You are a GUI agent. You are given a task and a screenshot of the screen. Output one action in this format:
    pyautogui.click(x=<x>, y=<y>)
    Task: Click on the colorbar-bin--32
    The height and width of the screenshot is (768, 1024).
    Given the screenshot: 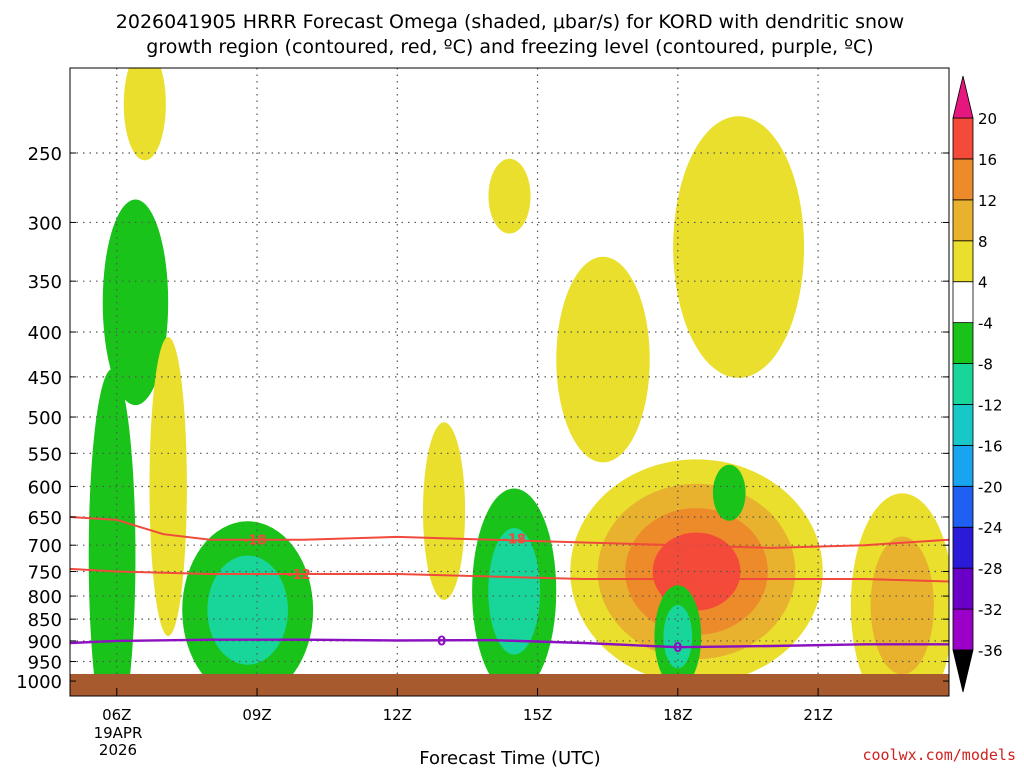 What is the action you would take?
    pyautogui.click(x=963, y=588)
    